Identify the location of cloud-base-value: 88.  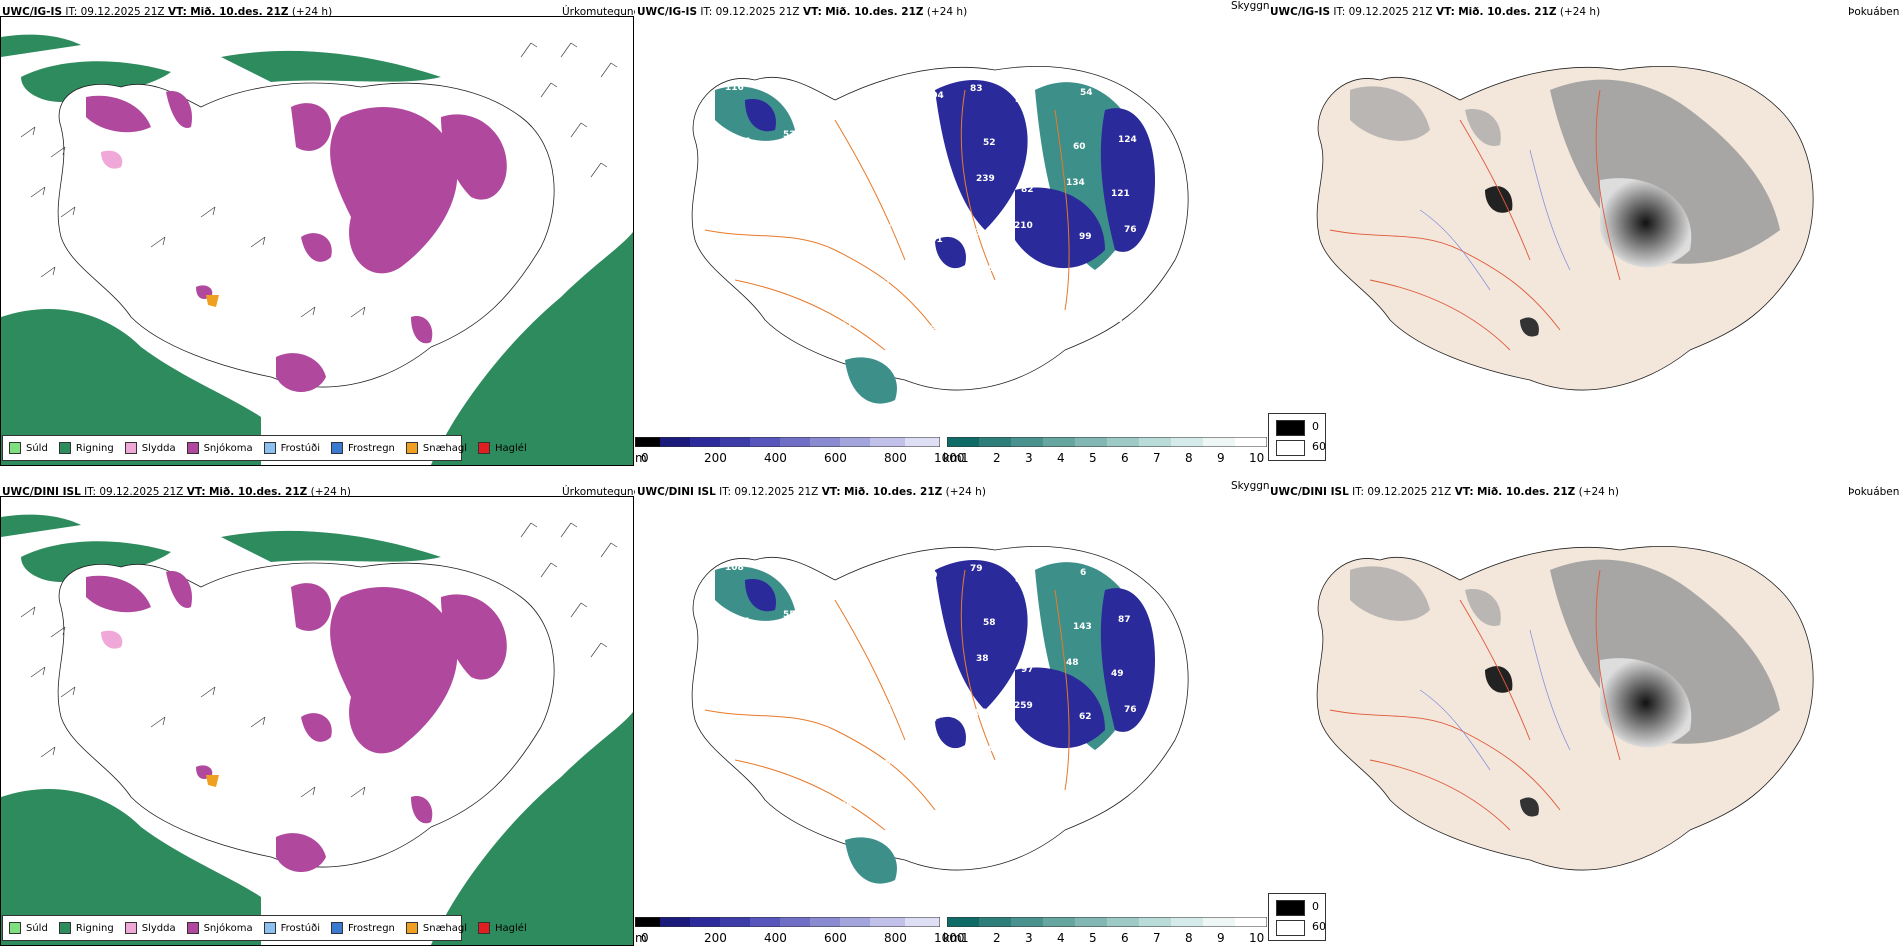
(841, 572).